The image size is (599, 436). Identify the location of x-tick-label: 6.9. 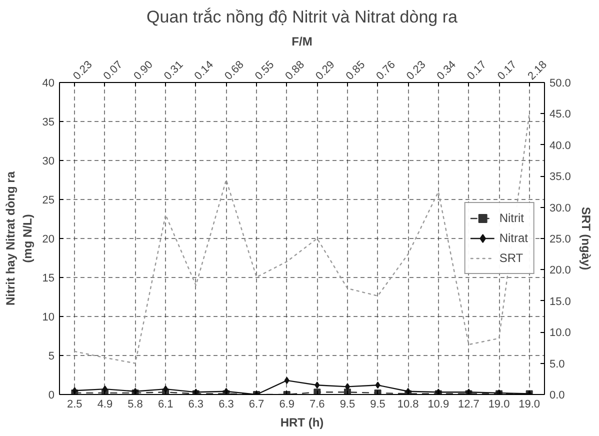
(286, 404).